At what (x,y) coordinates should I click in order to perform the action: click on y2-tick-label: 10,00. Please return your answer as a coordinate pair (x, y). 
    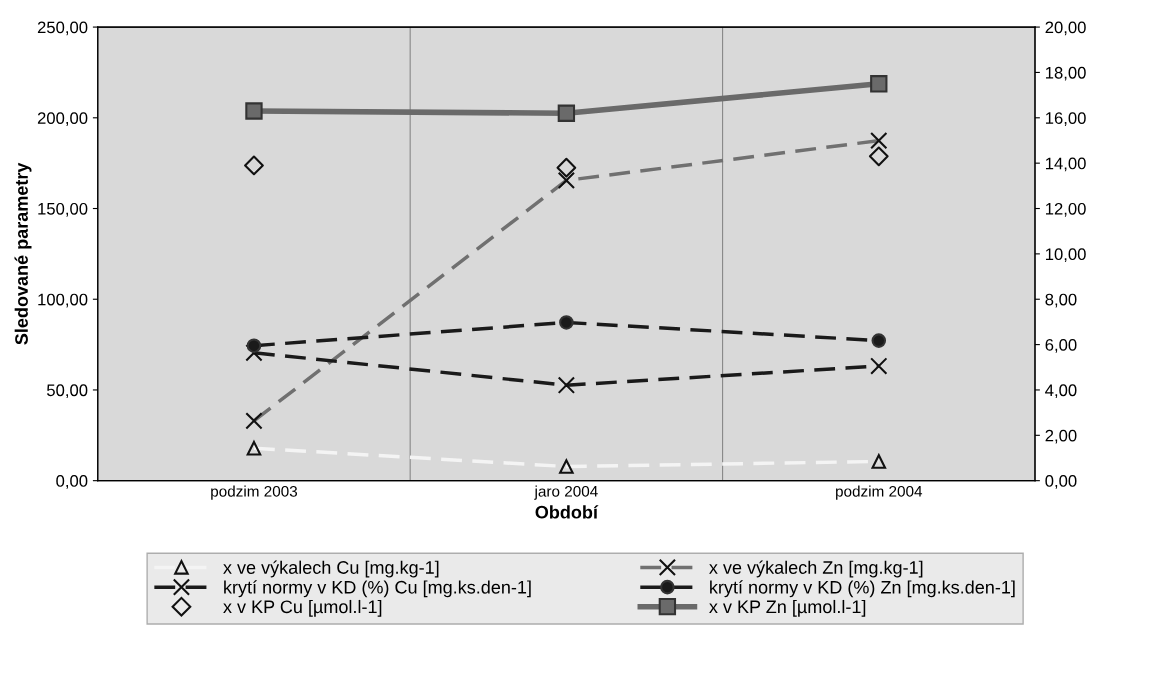
    Looking at the image, I should click on (1065, 255).